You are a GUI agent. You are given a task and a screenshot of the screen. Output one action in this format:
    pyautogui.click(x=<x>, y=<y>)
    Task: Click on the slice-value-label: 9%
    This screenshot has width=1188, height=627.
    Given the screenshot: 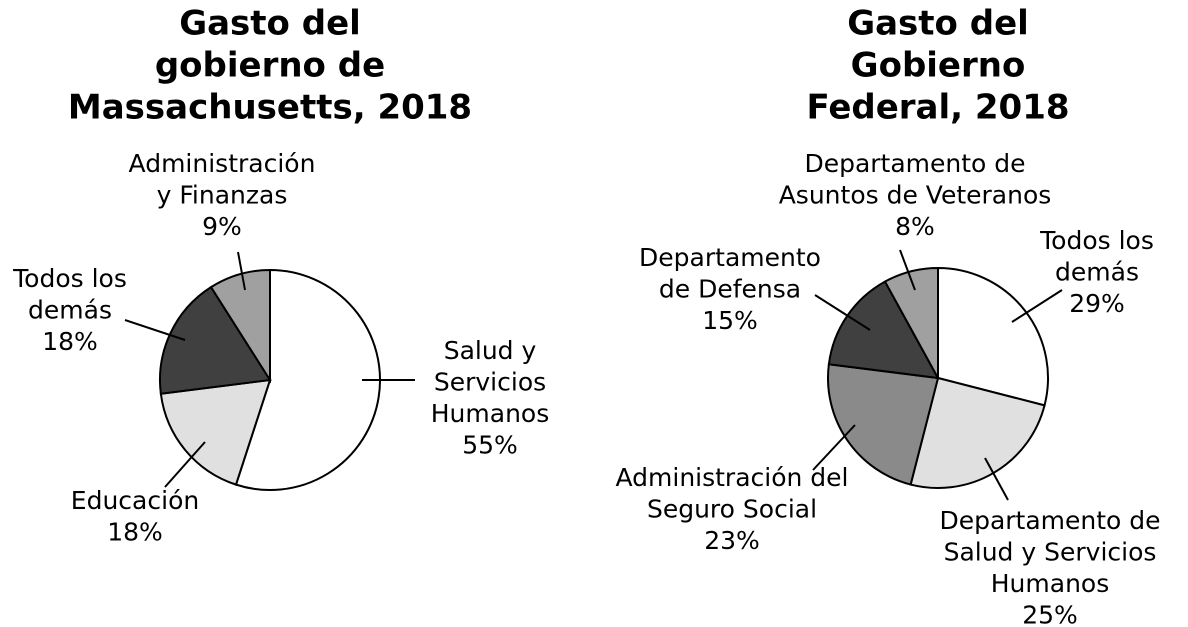 What is the action you would take?
    pyautogui.click(x=222, y=226)
    